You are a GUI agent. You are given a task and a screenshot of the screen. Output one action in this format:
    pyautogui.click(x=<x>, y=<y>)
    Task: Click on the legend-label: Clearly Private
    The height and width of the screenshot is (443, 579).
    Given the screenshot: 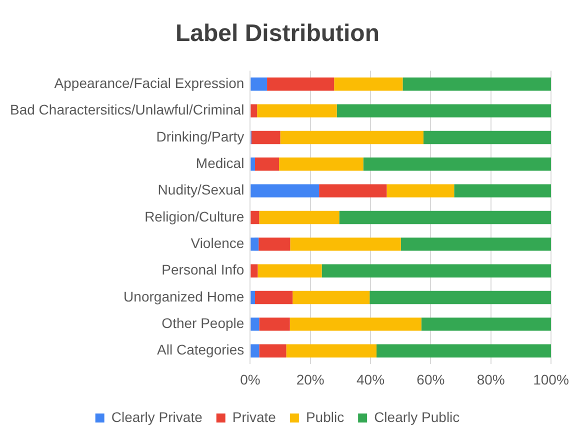 What is the action you would take?
    pyautogui.click(x=157, y=416)
    